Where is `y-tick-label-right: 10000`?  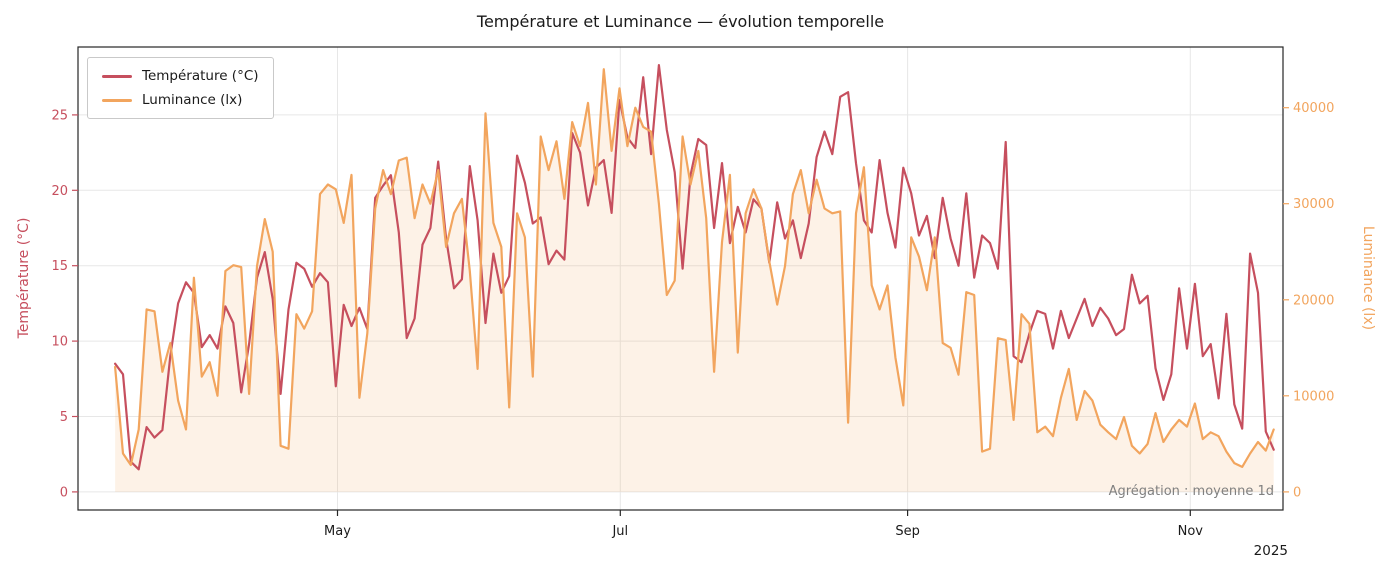
y-tick-label-right: 10000 is located at coordinates (1313, 396).